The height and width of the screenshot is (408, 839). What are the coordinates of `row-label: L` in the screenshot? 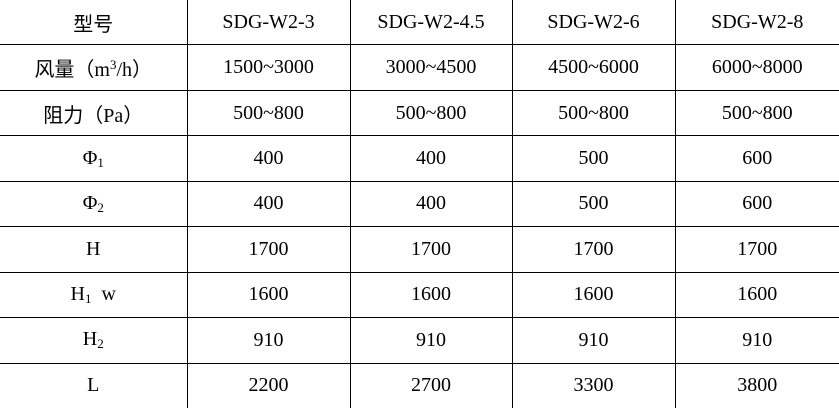 It's located at (94, 385).